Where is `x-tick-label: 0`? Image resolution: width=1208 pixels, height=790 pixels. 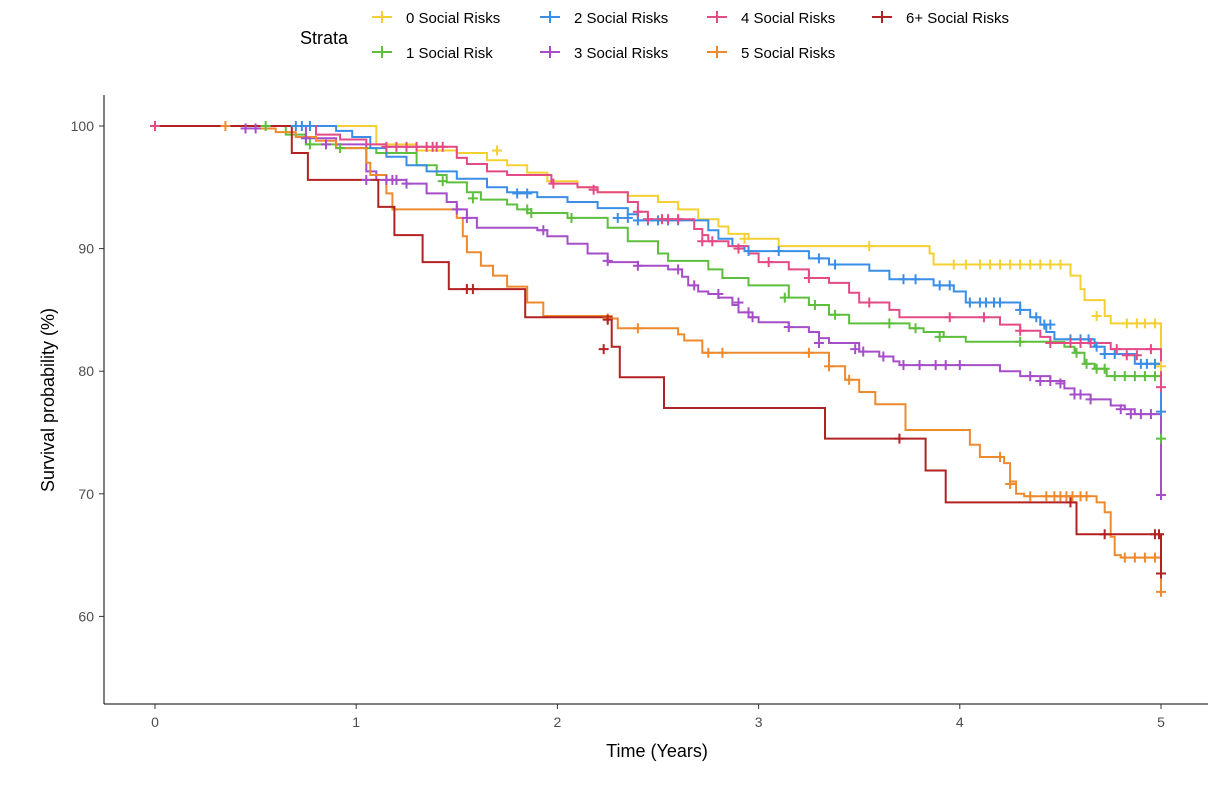
x-tick-label: 0 is located at coordinates (155, 722).